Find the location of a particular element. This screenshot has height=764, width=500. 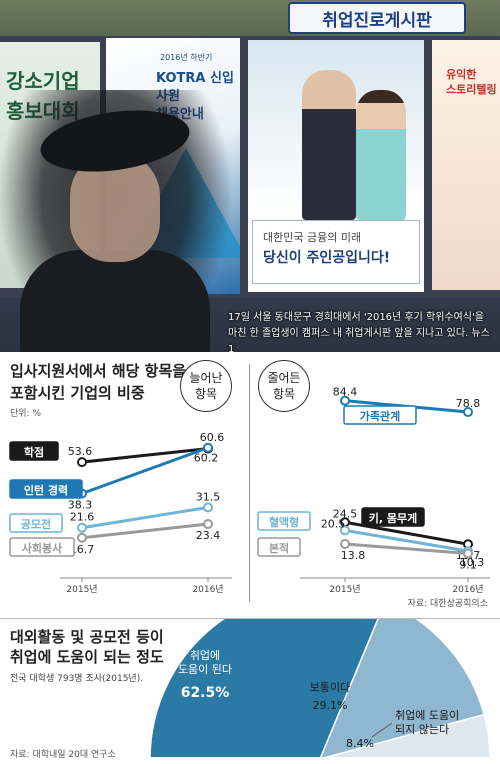

value-label-1-1-0: 24.5 is located at coordinates (345, 513).